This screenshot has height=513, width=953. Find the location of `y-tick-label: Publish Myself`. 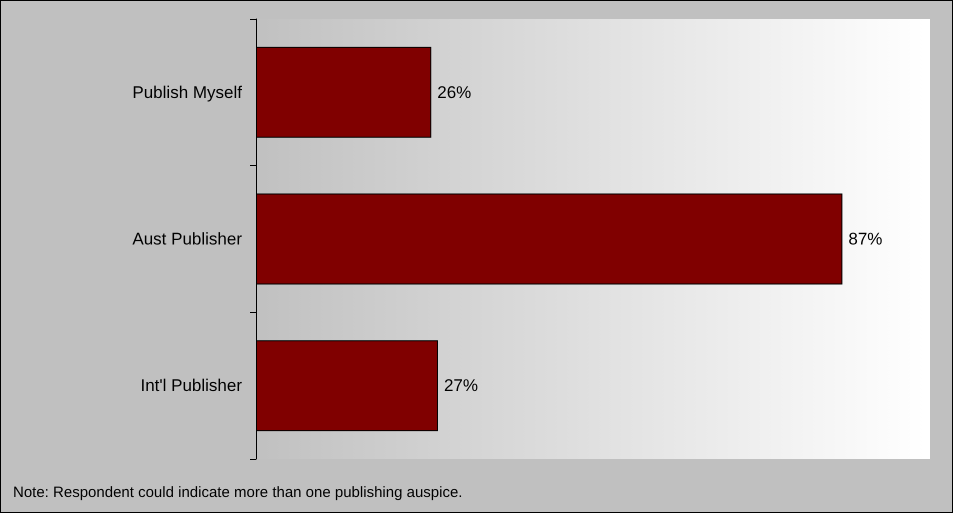

y-tick-label: Publish Myself is located at coordinates (187, 92).